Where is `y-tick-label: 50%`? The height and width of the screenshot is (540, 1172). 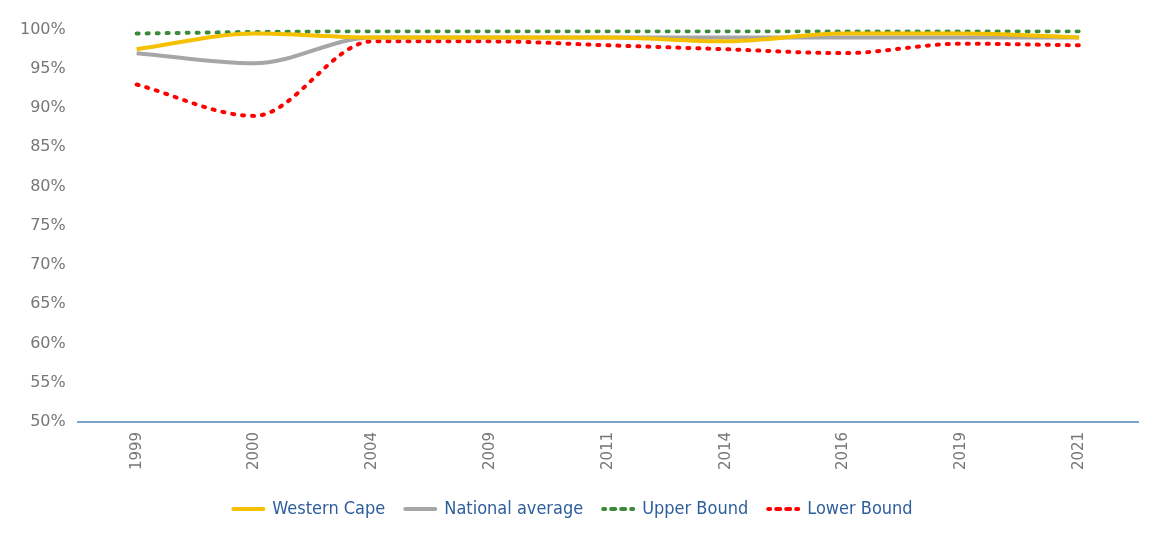
y-tick-label: 50% is located at coordinates (48, 420).